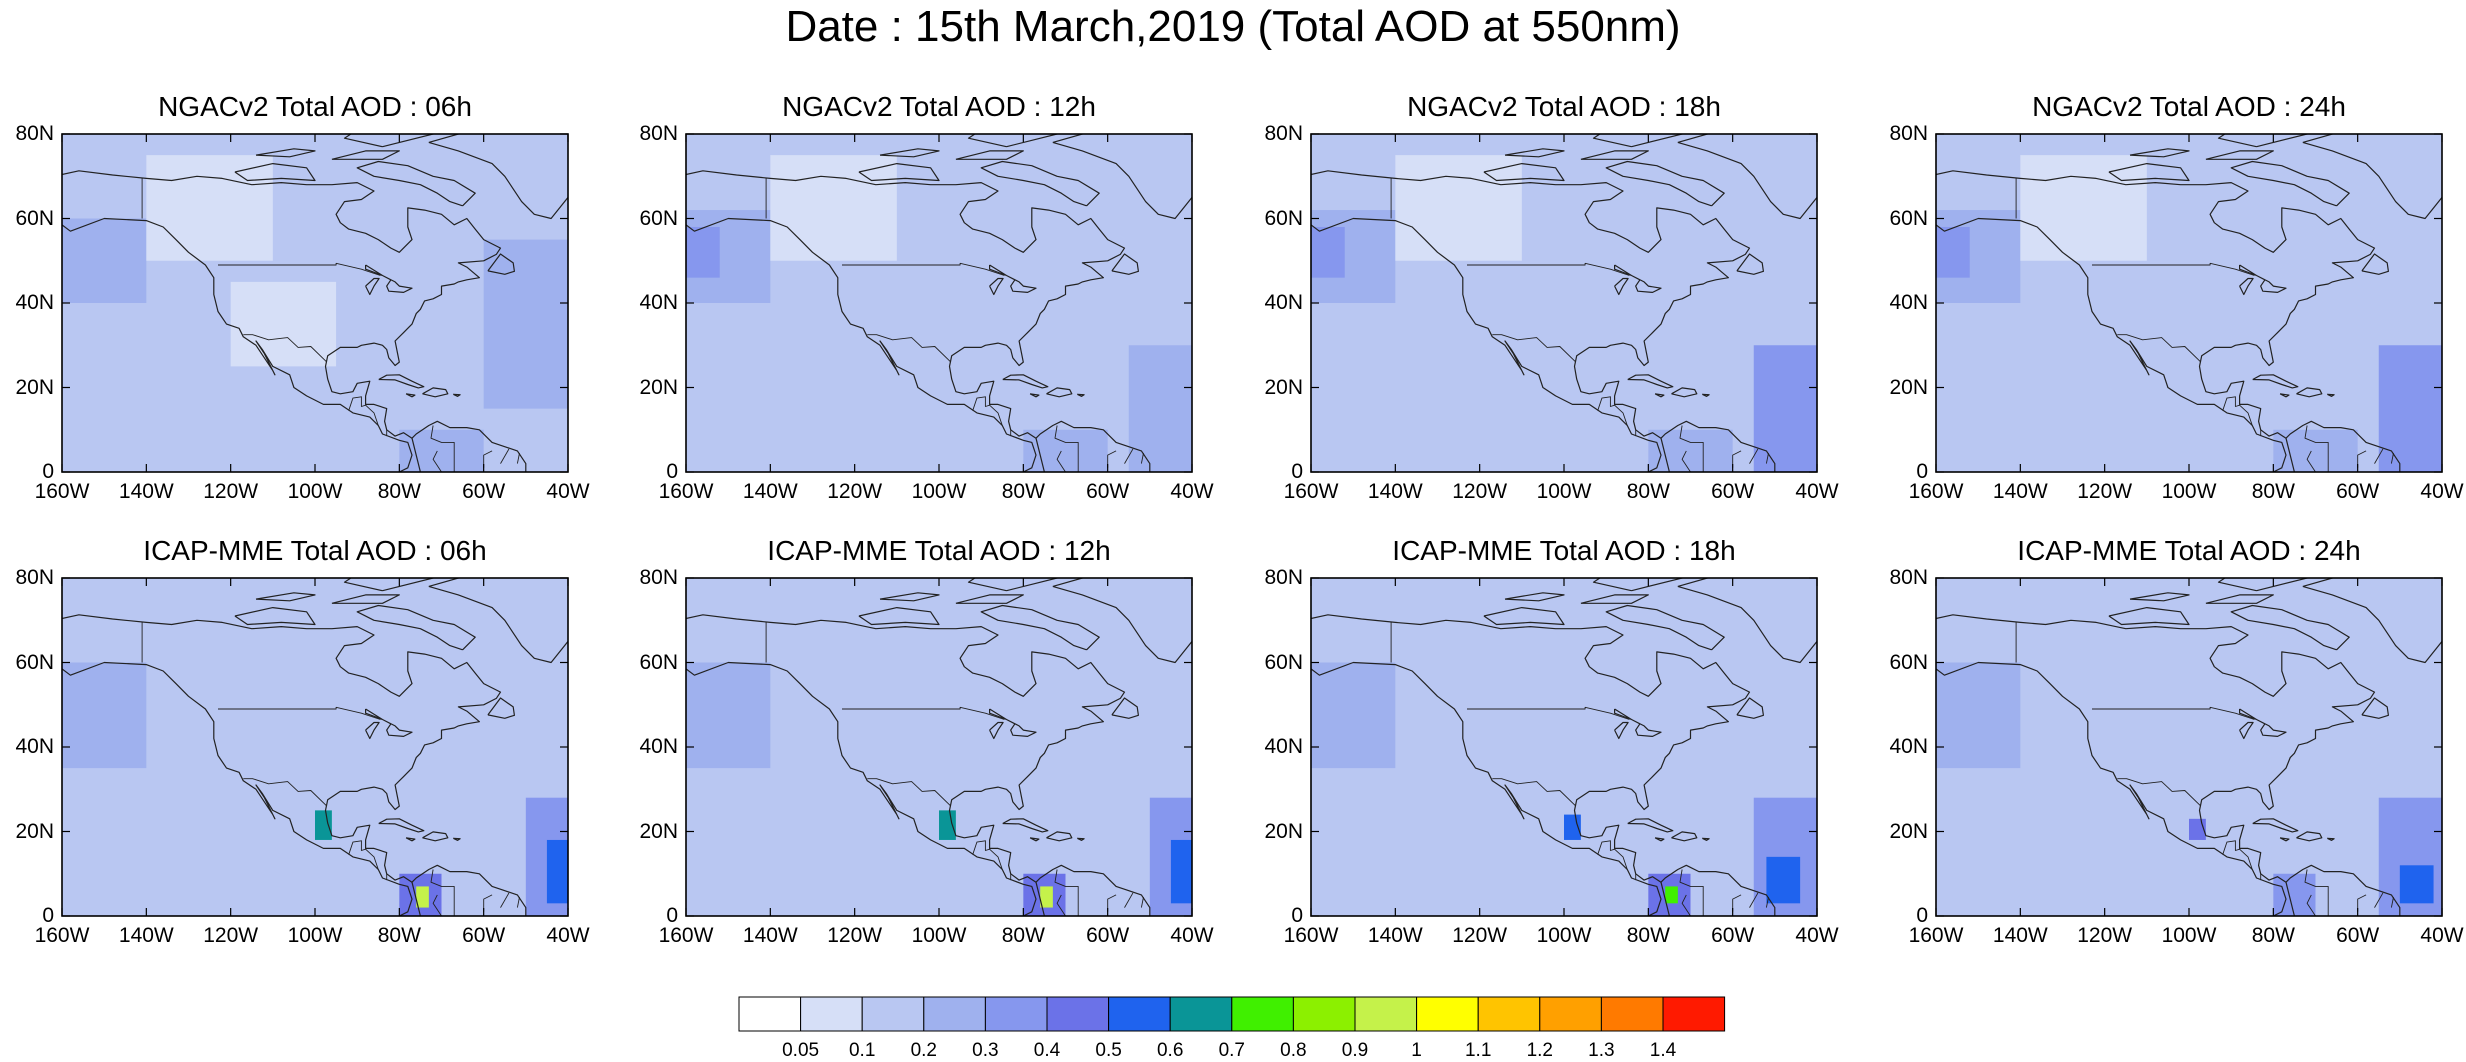 The width and height of the screenshot is (2466, 1062). Describe the element at coordinates (801, 1050) in the screenshot. I see `colorbar-label: 0.05` at that location.